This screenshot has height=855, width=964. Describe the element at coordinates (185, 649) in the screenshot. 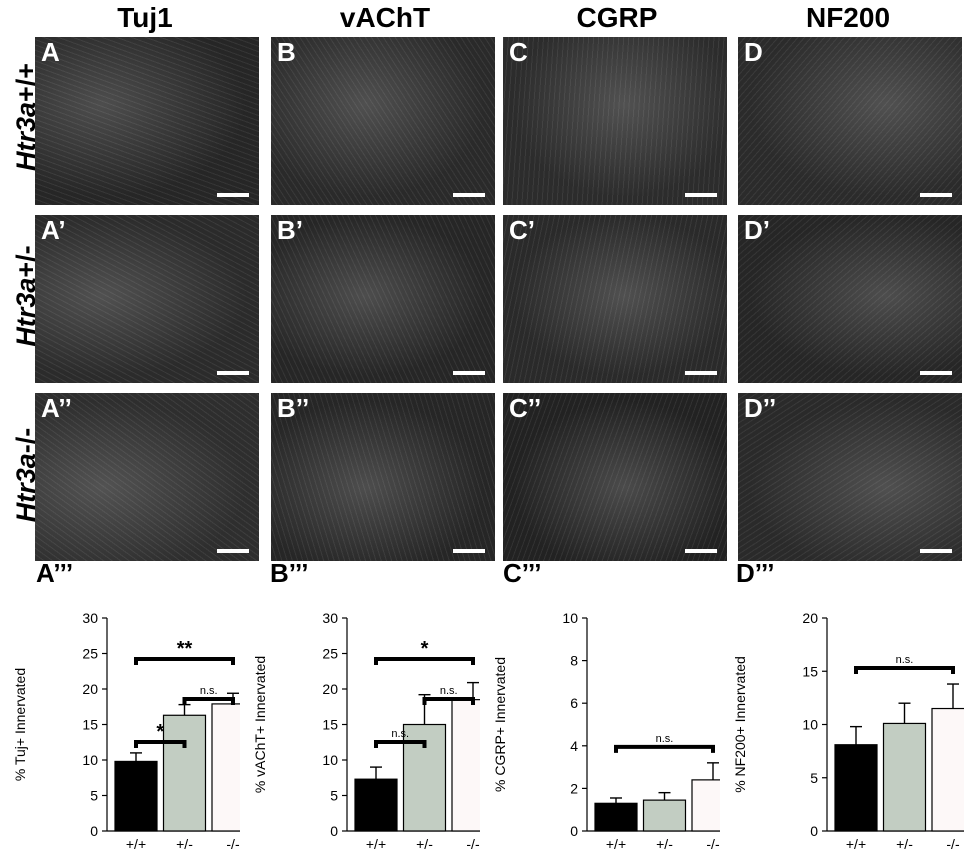

I see `significance-label: **` at that location.